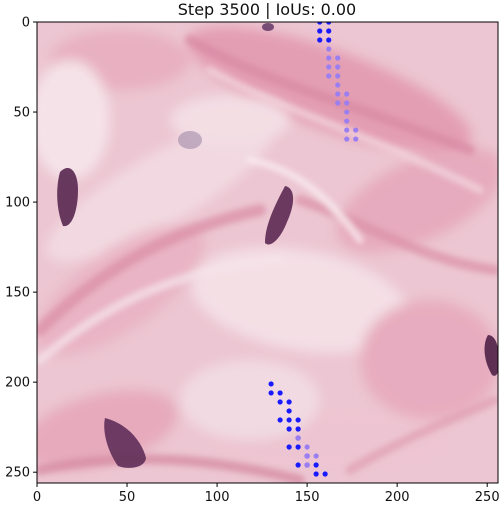  Describe the element at coordinates (21, 248) in the screenshot. I see `y-axis: 0 50 100 150 200 250` at that location.